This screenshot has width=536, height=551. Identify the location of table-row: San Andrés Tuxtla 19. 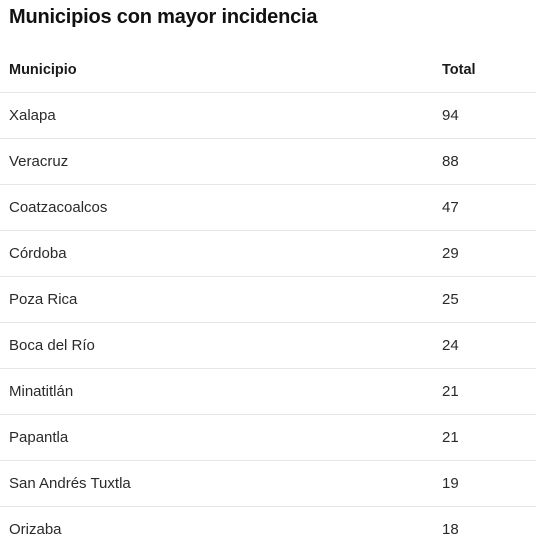
(268, 484).